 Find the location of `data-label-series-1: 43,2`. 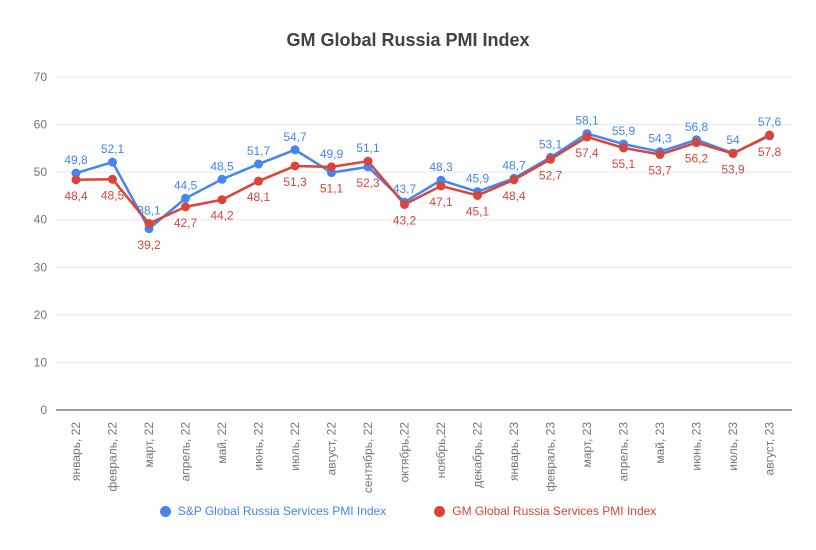

data-label-series-1: 43,2 is located at coordinates (405, 220).